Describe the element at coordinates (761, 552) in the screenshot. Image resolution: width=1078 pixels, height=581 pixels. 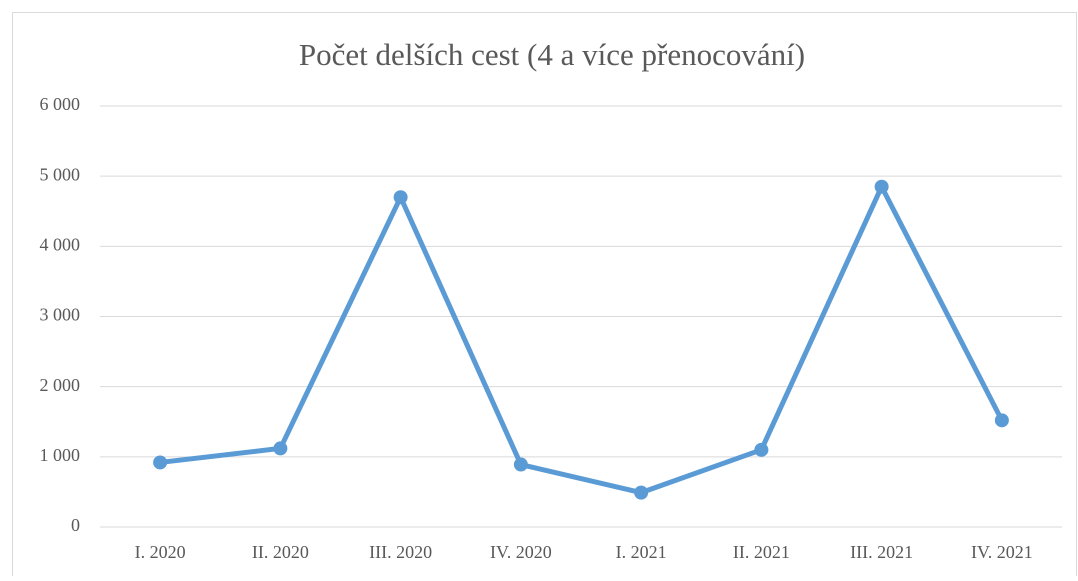
I see `x-tick-label: II. 2021` at that location.